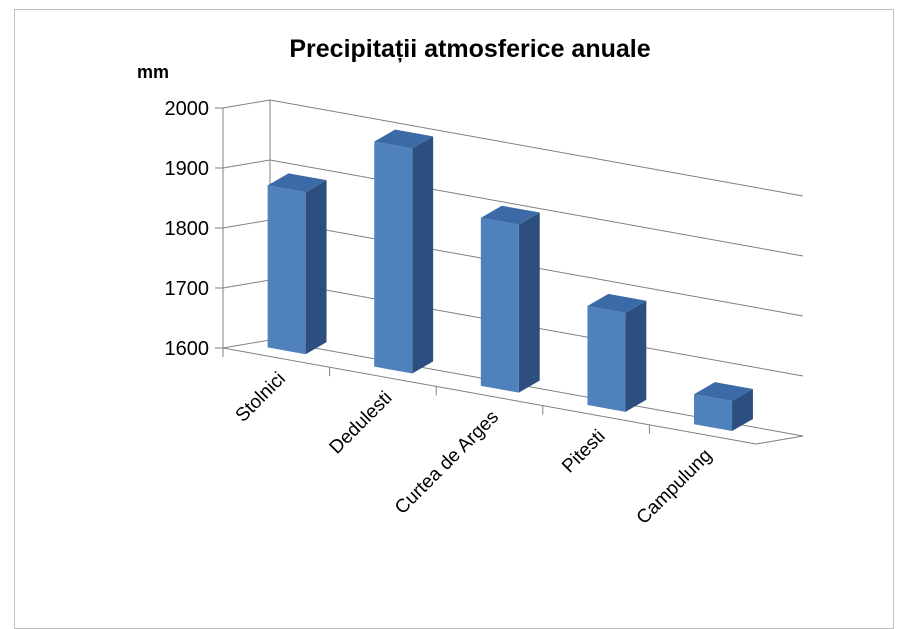  I want to click on y-tick-label: 1900, so click(187, 169).